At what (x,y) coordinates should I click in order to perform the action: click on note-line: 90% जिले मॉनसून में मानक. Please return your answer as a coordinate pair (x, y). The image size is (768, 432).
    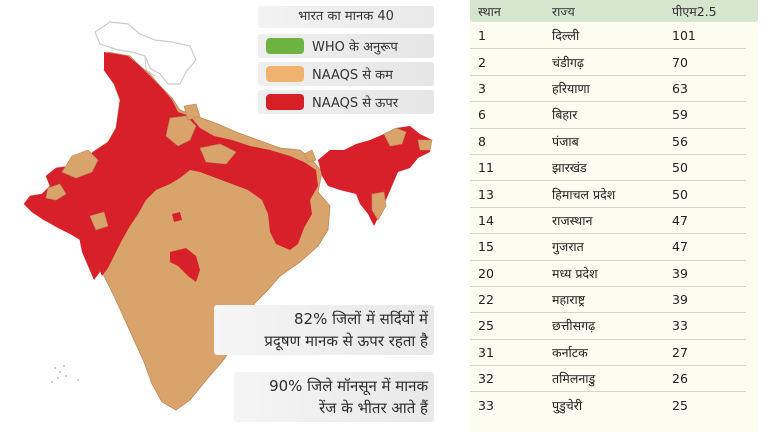
    Looking at the image, I should click on (348, 386).